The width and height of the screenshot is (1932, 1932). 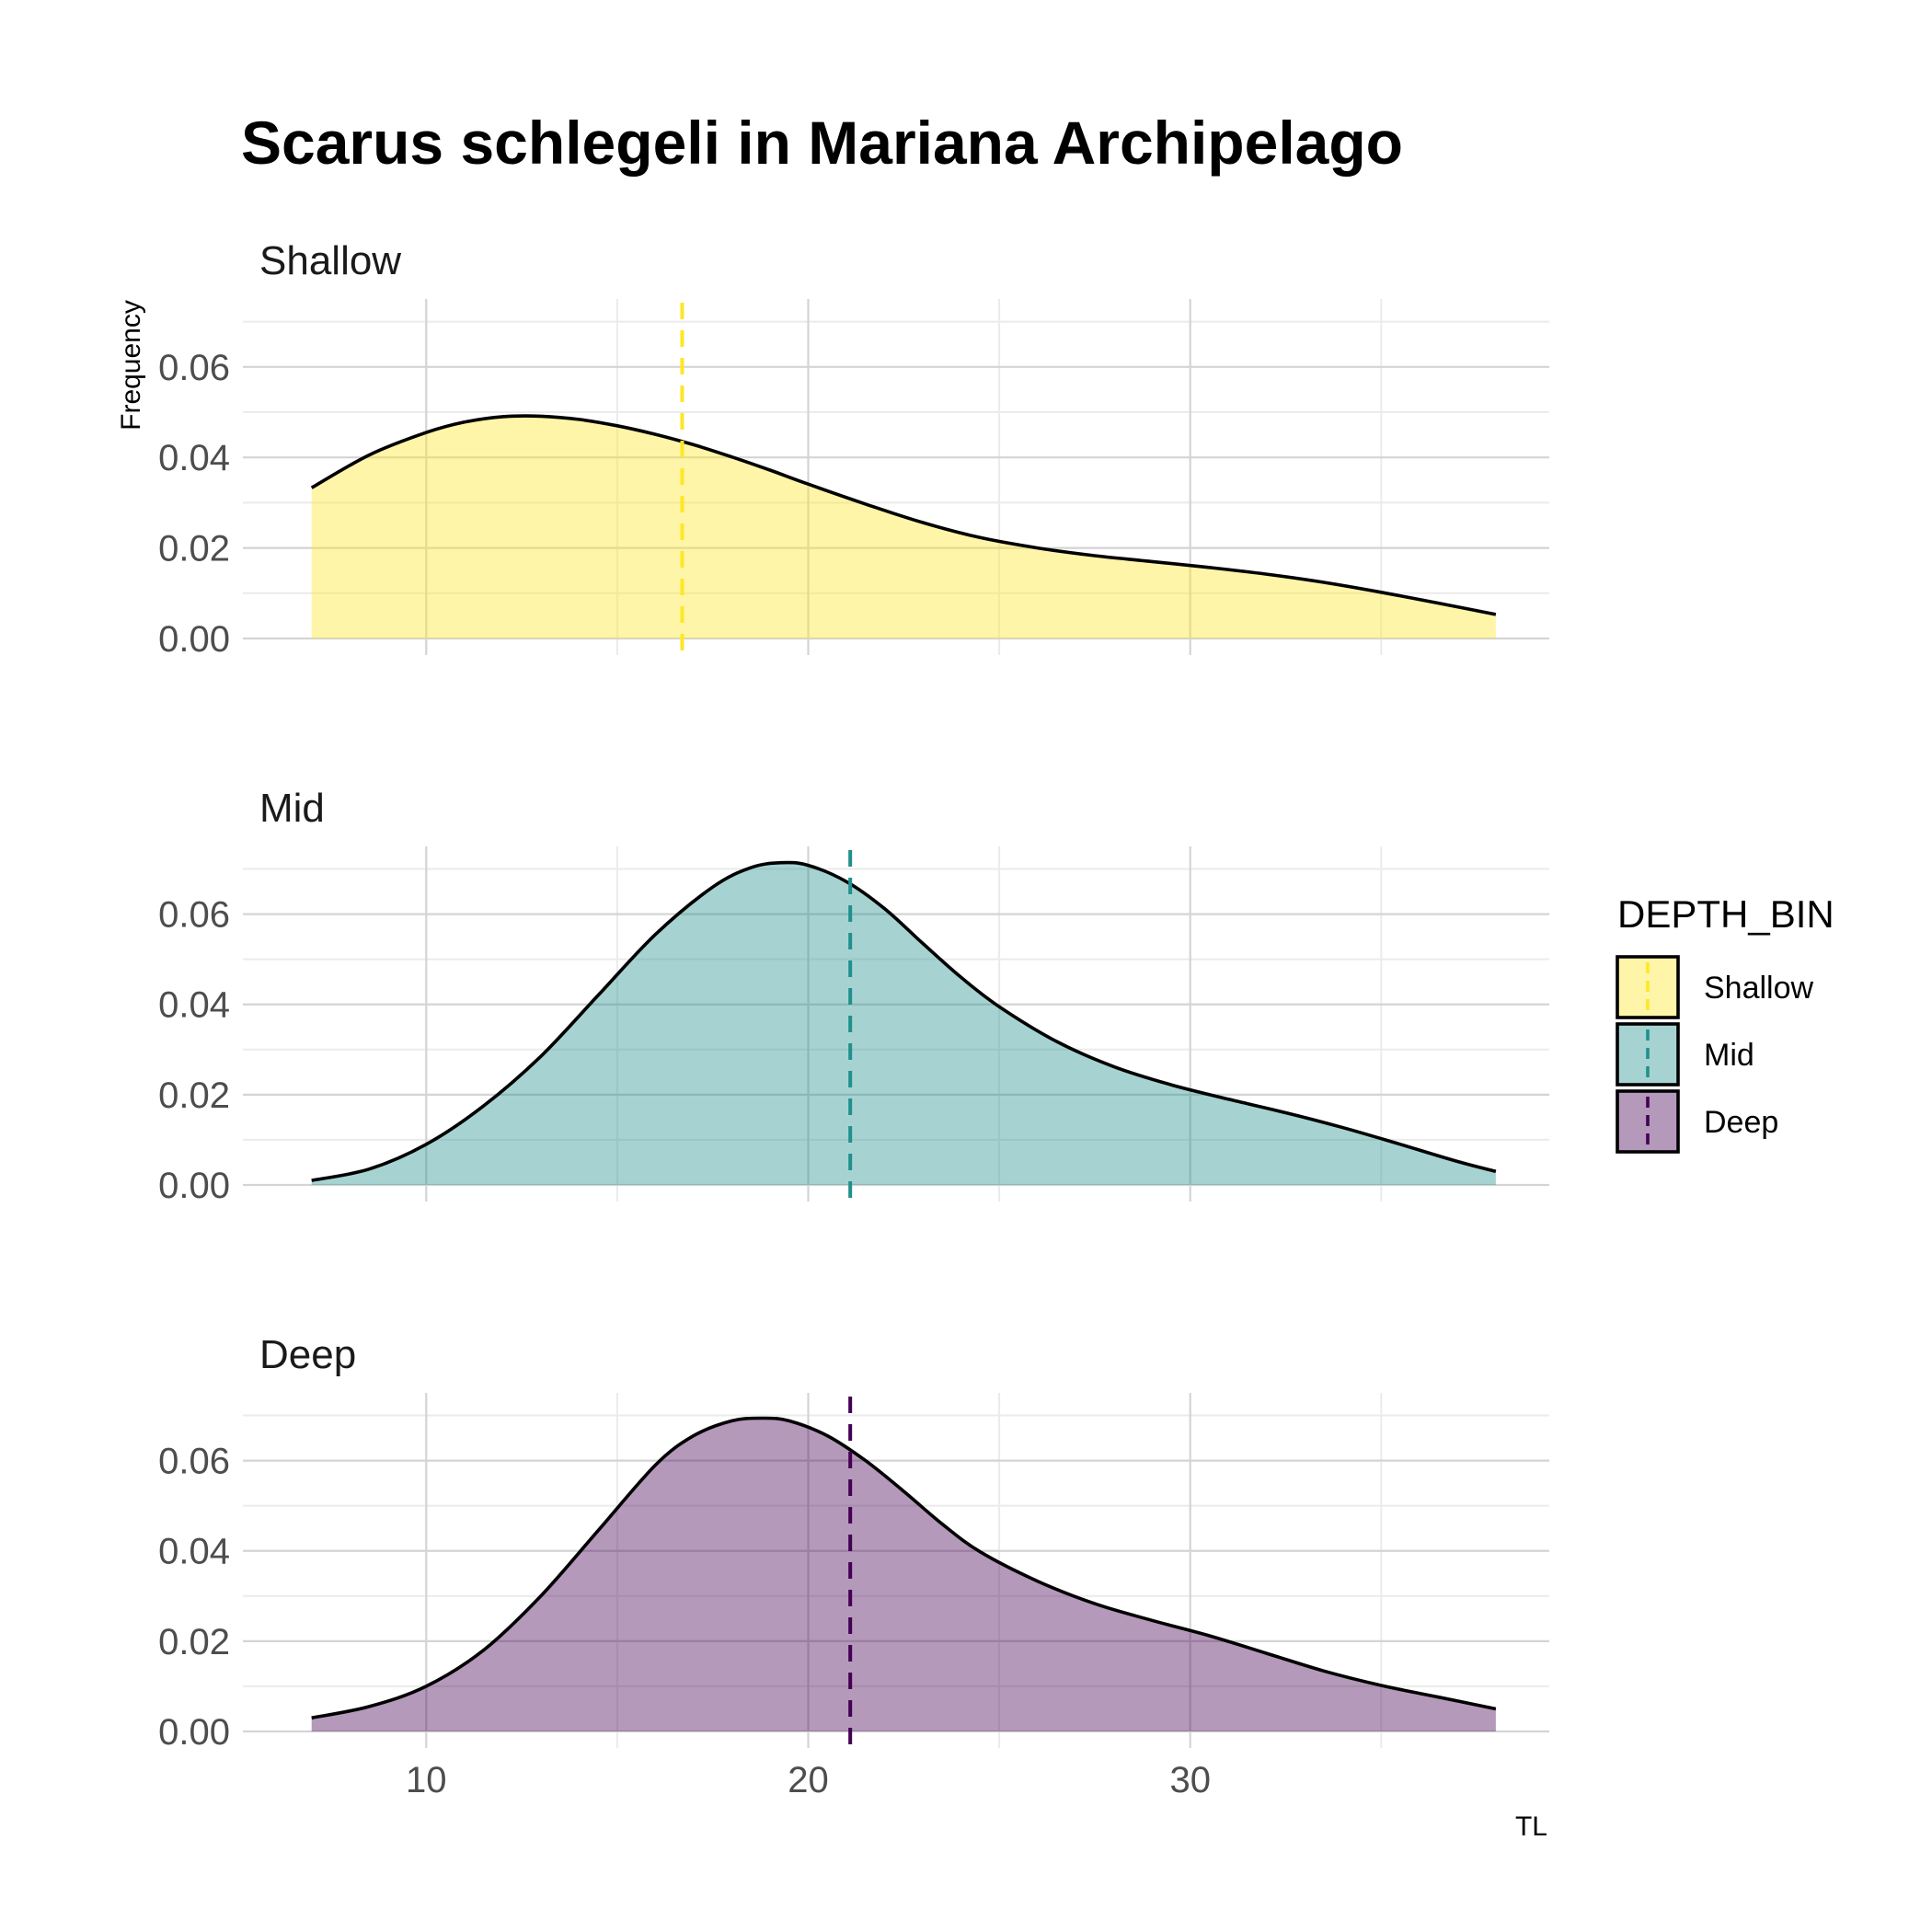 I want to click on facet-strip-label: Mid, so click(x=292, y=808).